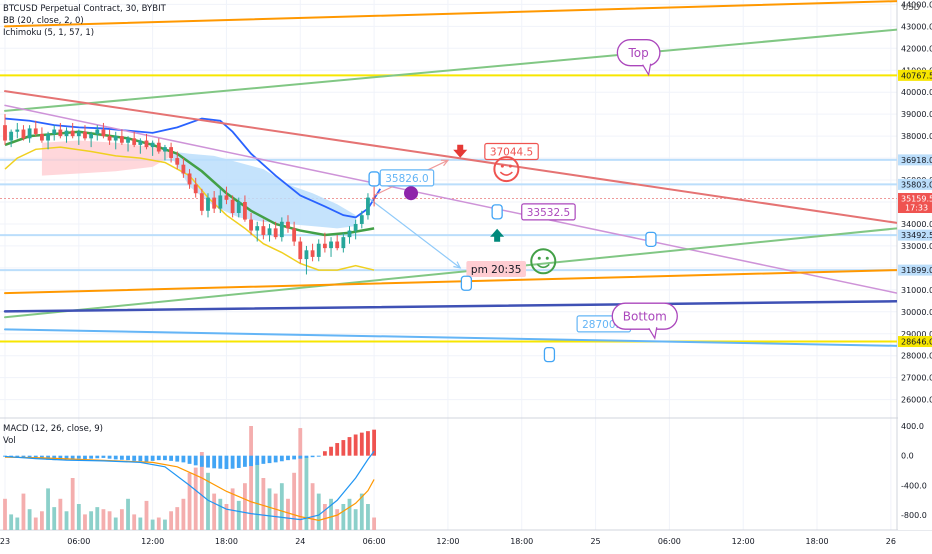 This screenshot has height=554, width=932. Describe the element at coordinates (48, 33) in the screenshot. I see `ichimoku-legend: Ichimoku (5, 1, 57, 1)` at that location.